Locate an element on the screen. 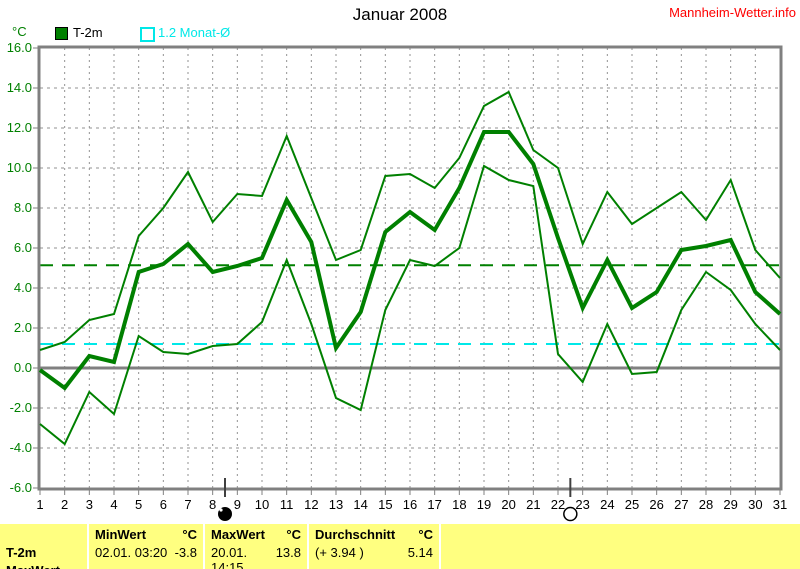  legend-swatch-t2m is located at coordinates (61, 33).